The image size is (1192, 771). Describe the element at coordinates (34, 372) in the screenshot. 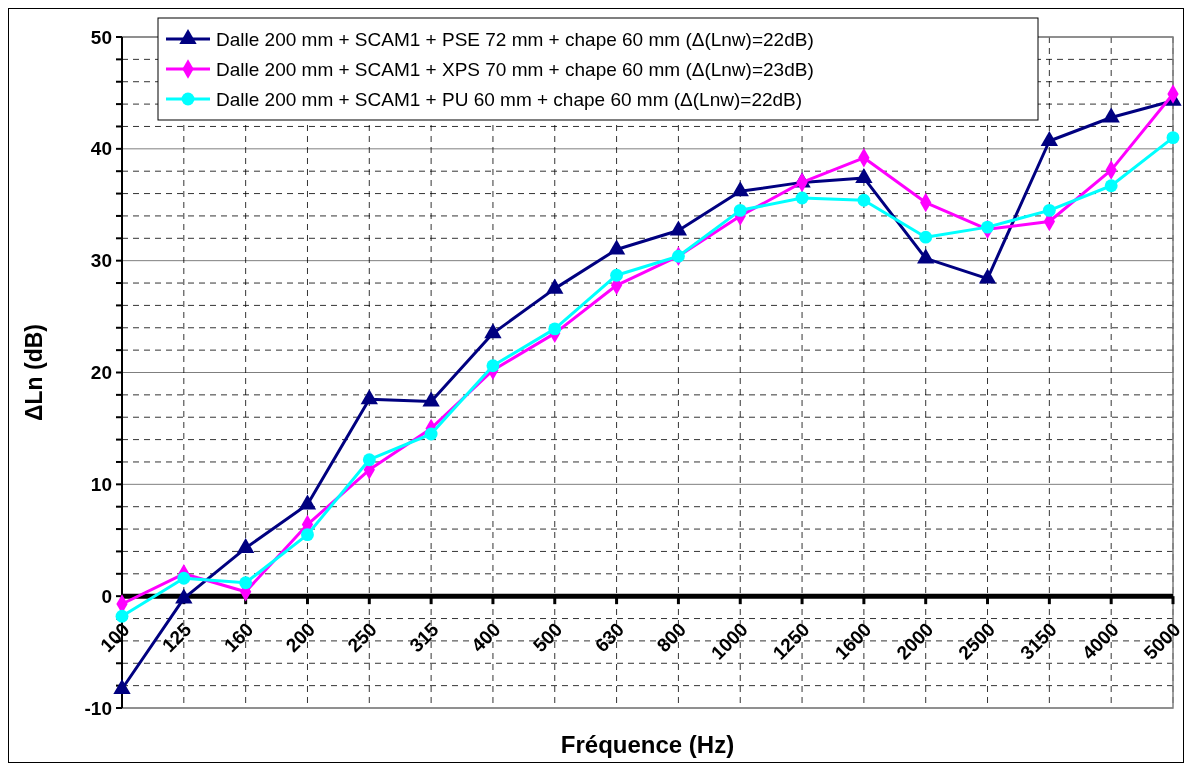

I see `y-axis-title: ΔLn (dB)` at that location.